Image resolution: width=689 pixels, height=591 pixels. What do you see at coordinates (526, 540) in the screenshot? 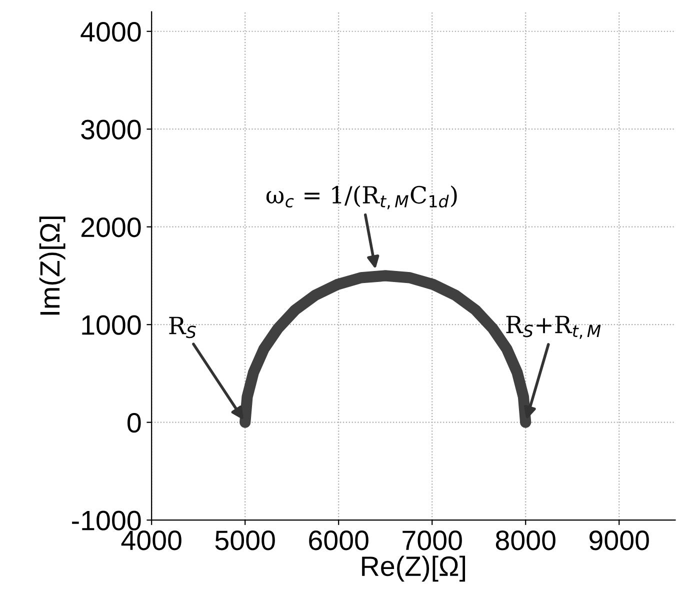
I see `x-tick-label: 8000` at bounding box center [526, 540].